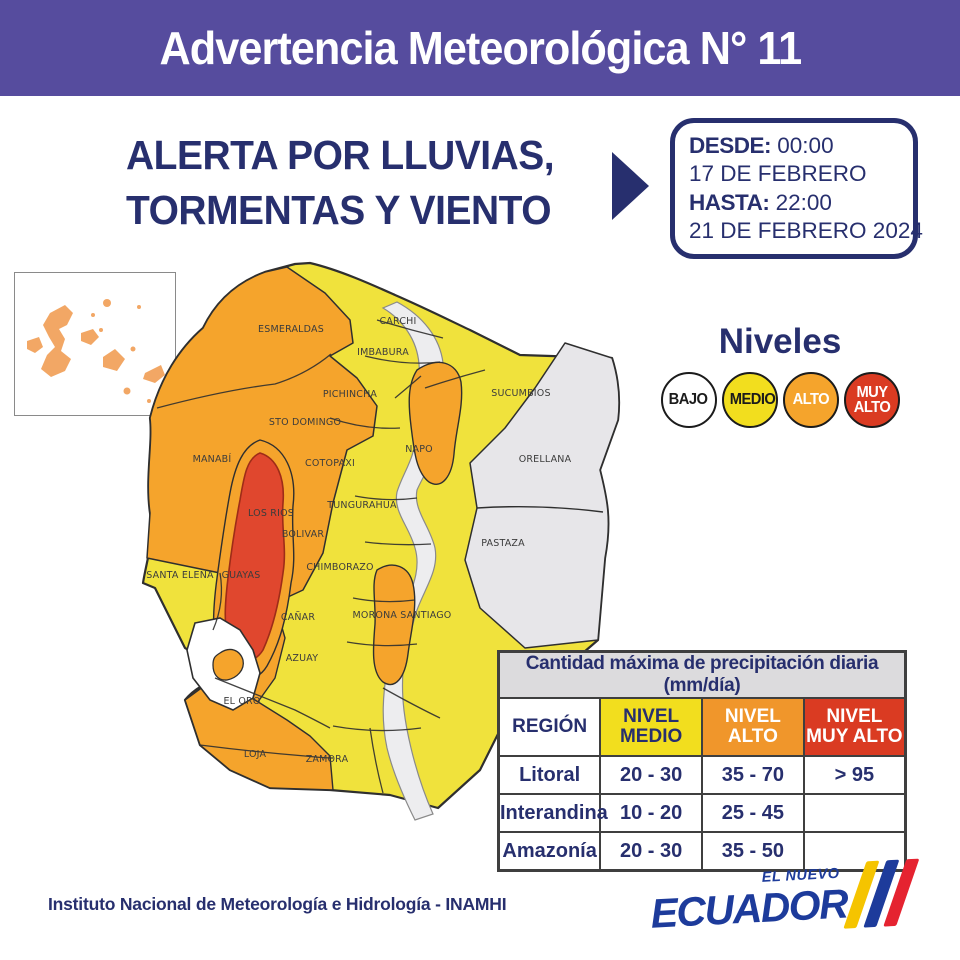 Image resolution: width=960 pixels, height=960 pixels. Describe the element at coordinates (228, 664) in the screenshot. I see `puna-island` at that location.